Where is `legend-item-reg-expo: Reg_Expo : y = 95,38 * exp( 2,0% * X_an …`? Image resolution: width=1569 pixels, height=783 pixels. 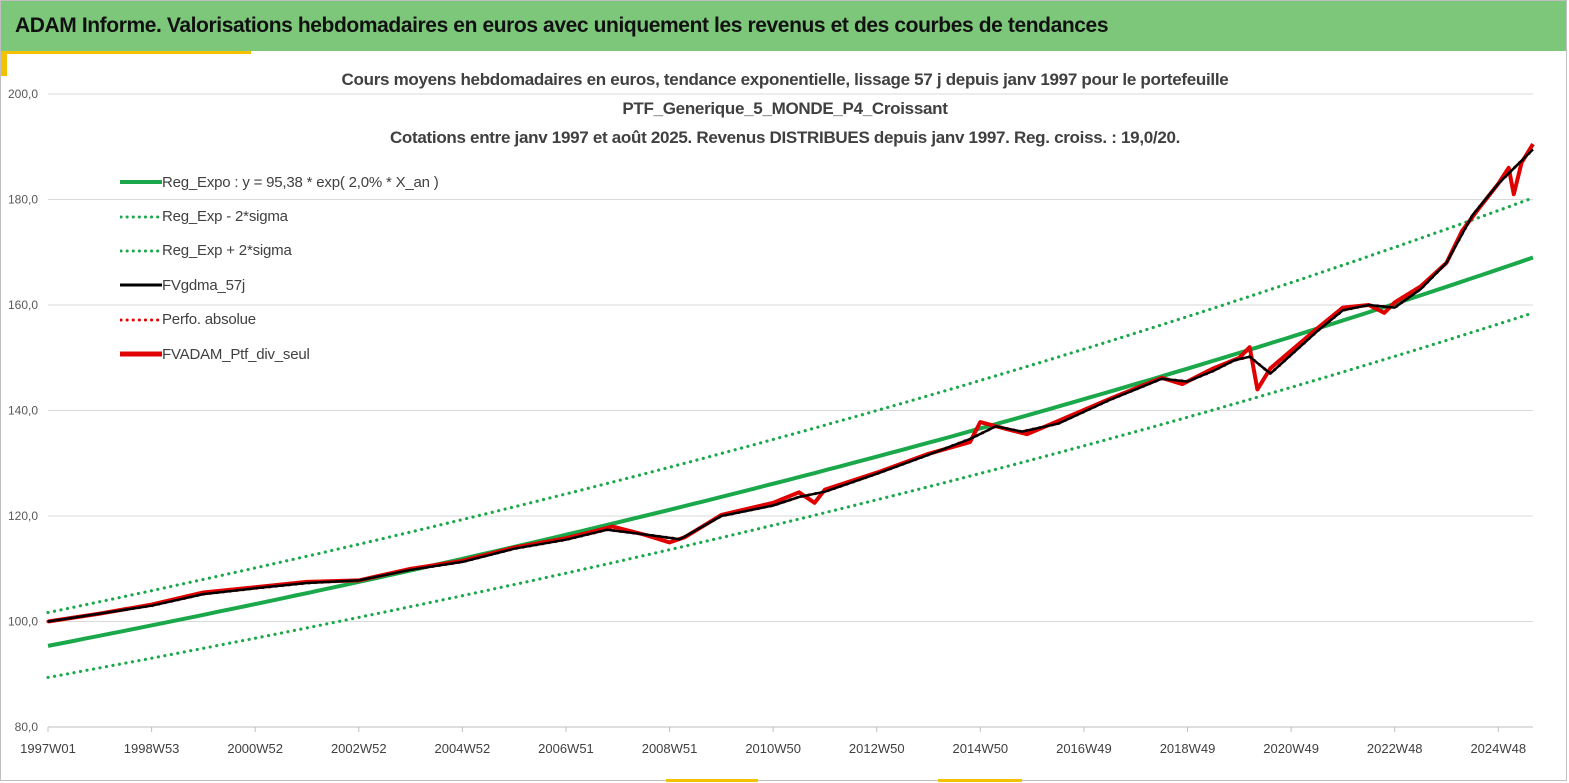 legend-item-reg-expo: Reg_Expo : y = 95,38 * exp( 2,0% * X_an … is located at coordinates (279, 182).